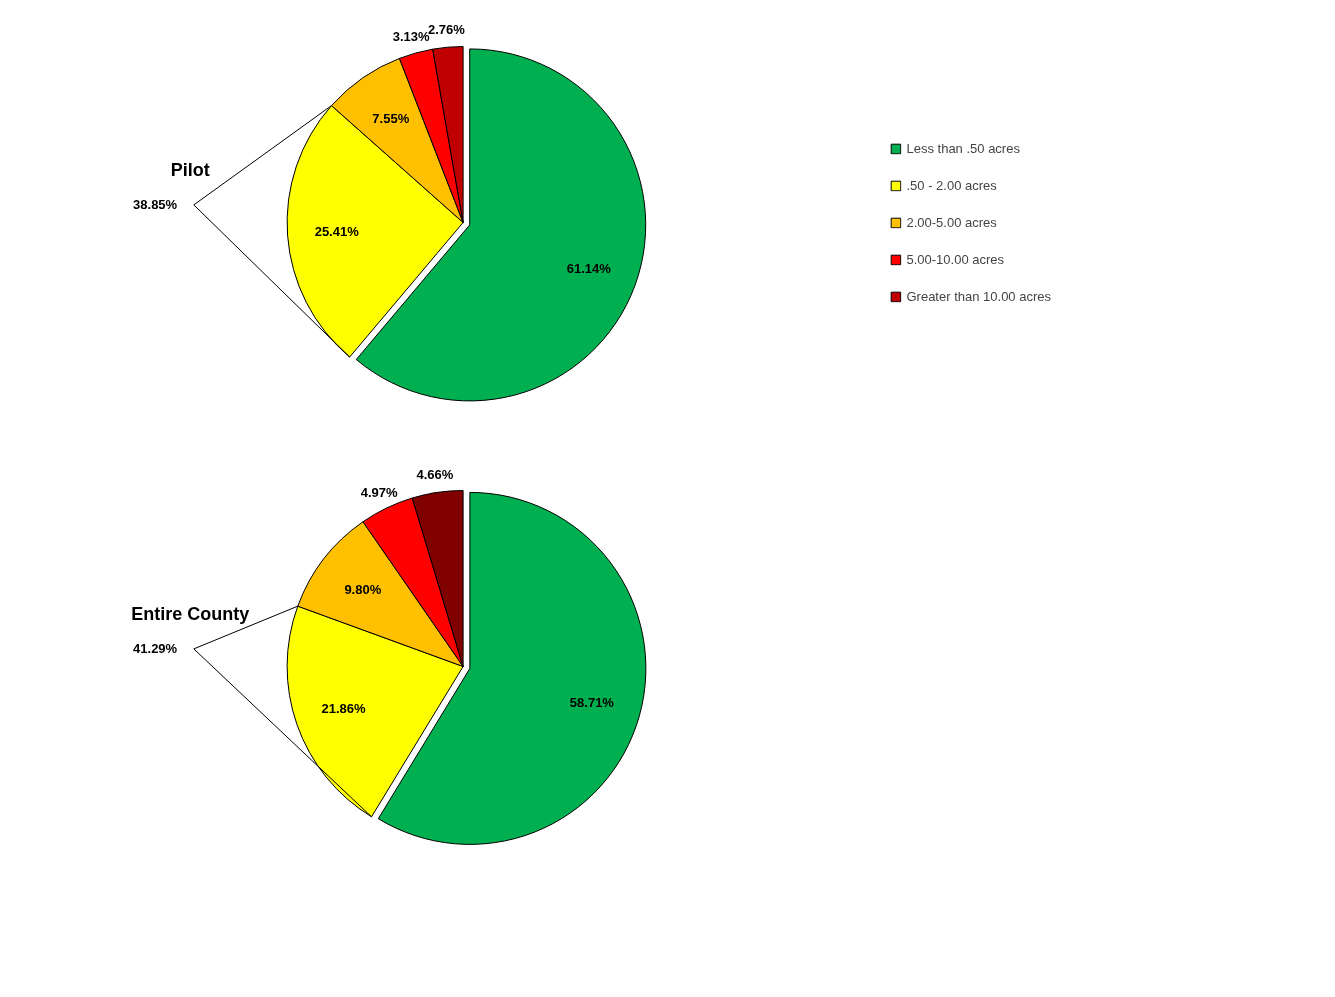 This screenshot has width=1335, height=997. Describe the element at coordinates (592, 703) in the screenshot. I see `data-label: 58.71%` at that location.